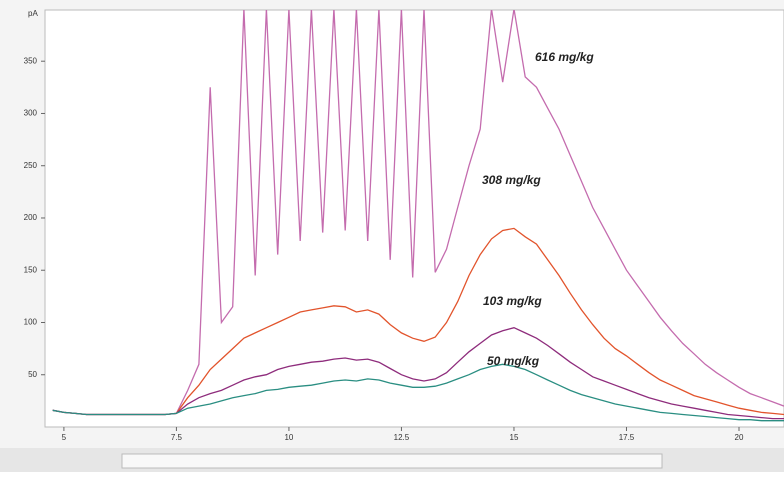 The height and width of the screenshot is (477, 784). I want to click on series-line, so click(418, 392).